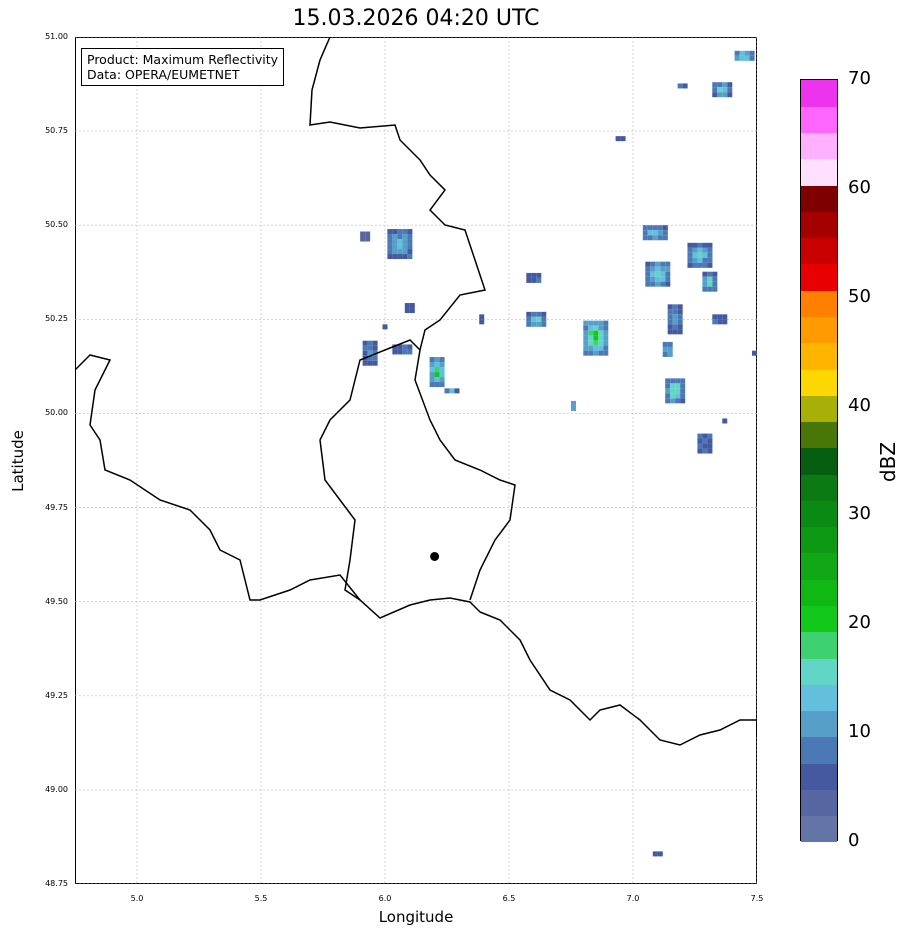 The image size is (908, 937). What do you see at coordinates (56, 507) in the screenshot?
I see `y-tick-label: 49.75` at bounding box center [56, 507].